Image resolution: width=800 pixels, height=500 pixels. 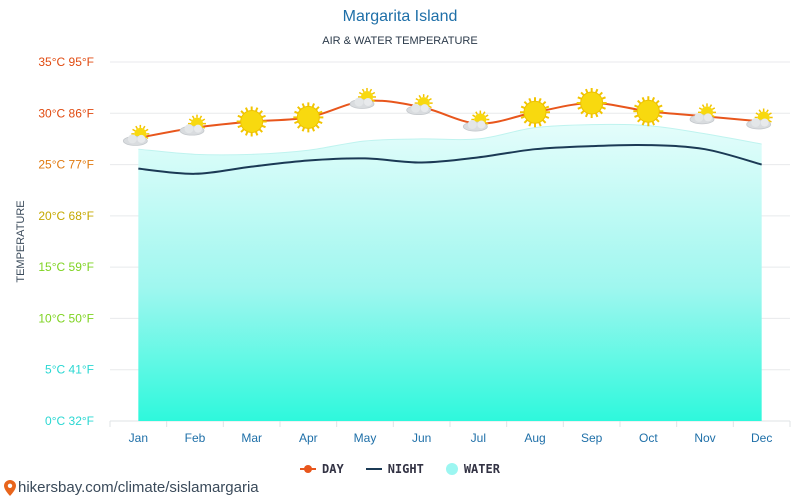 I want to click on y-tick-label: 30°C 86°F, so click(x=66, y=113).